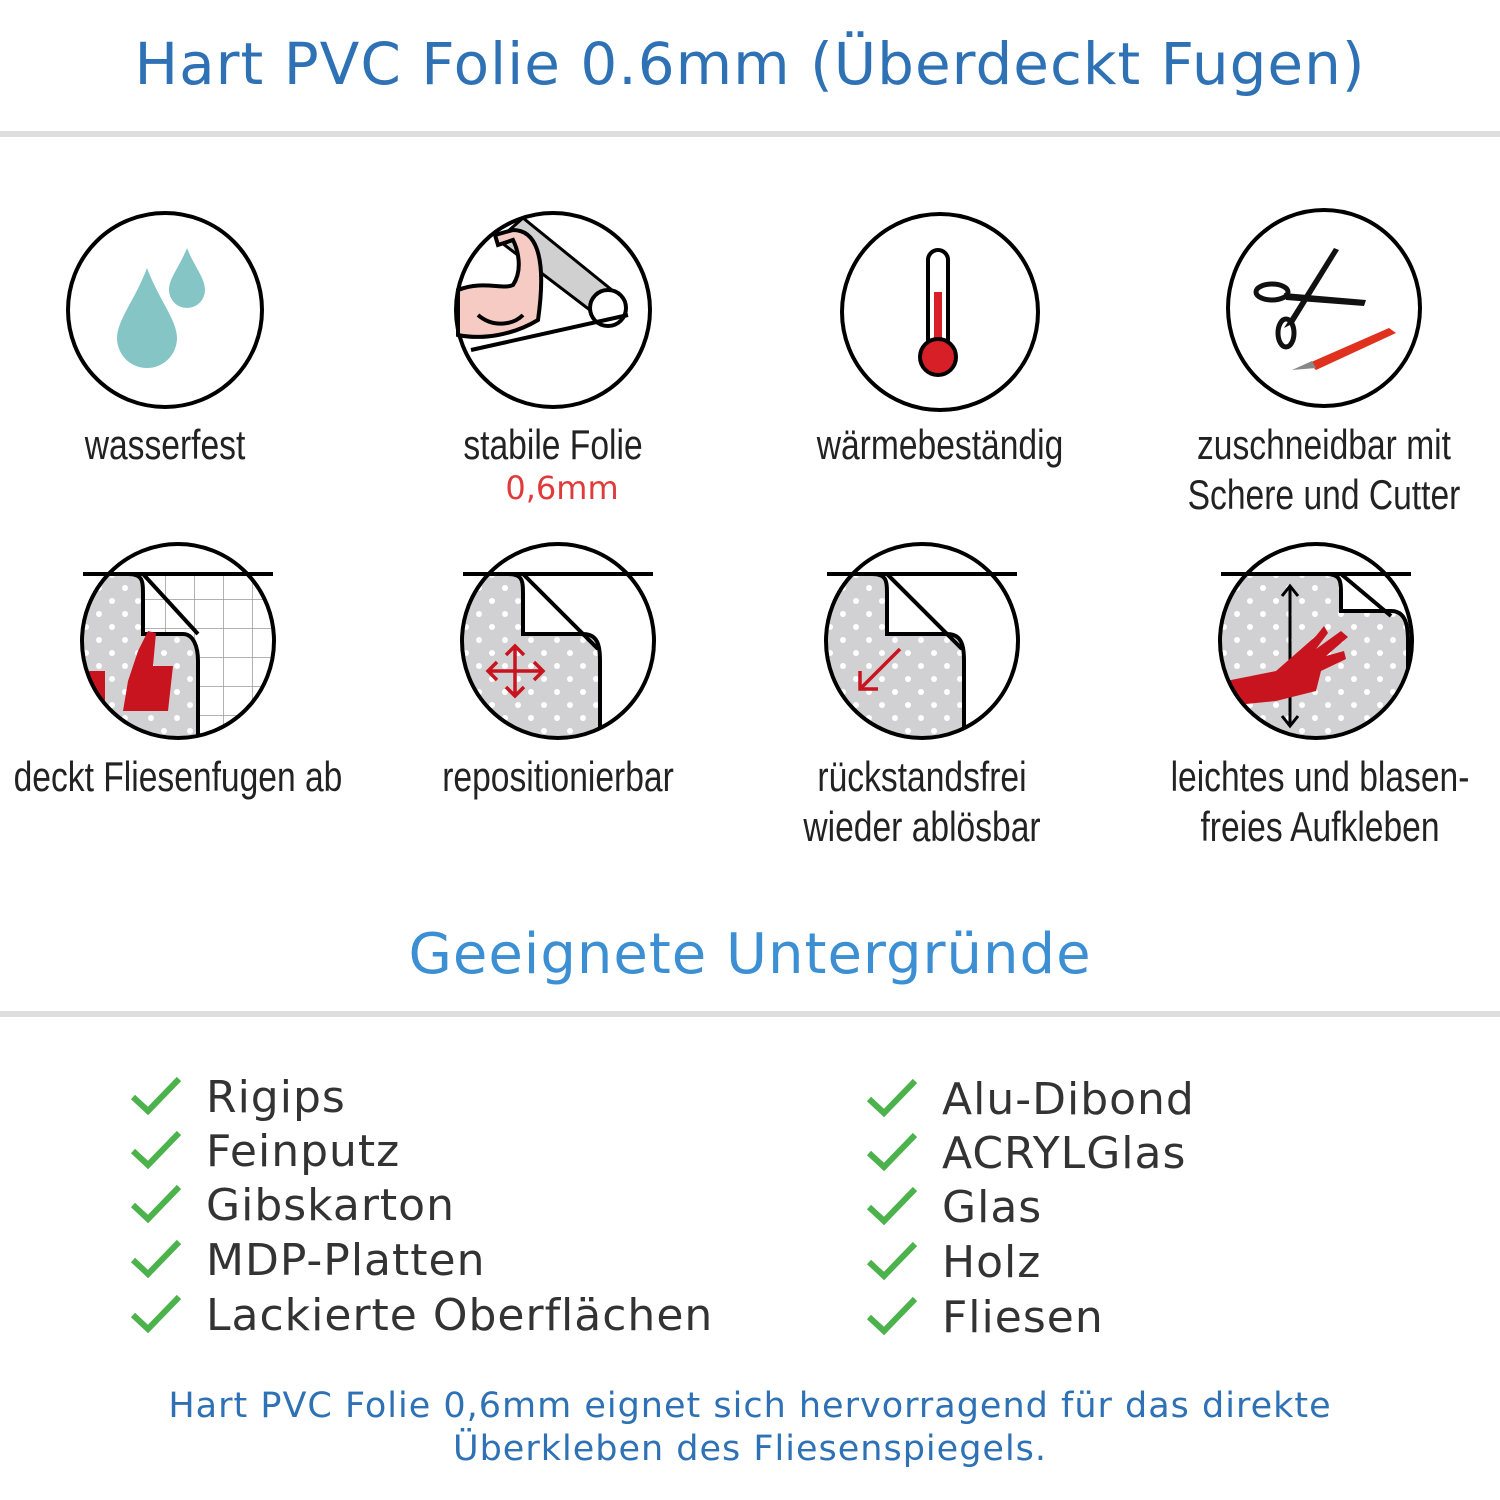  Describe the element at coordinates (178, 776) in the screenshot. I see `feature-label-covers-joints: deckt Fliesenfugen ab` at that location.